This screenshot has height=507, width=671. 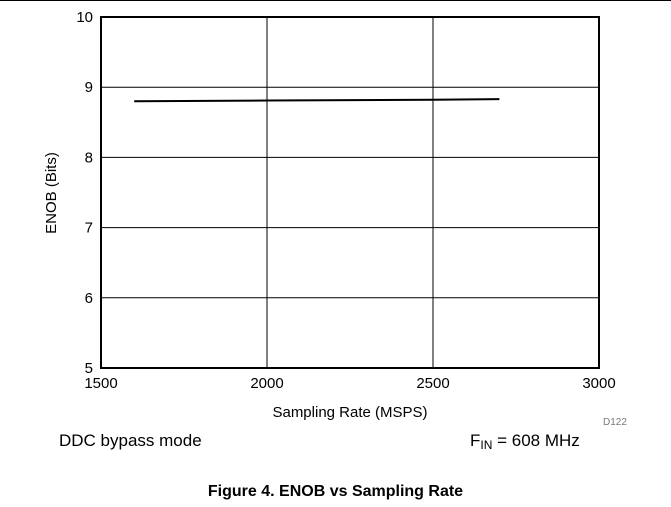 What do you see at coordinates (349, 412) in the screenshot?
I see `x-axis-label: Sampling Rate (MSPS)` at bounding box center [349, 412].